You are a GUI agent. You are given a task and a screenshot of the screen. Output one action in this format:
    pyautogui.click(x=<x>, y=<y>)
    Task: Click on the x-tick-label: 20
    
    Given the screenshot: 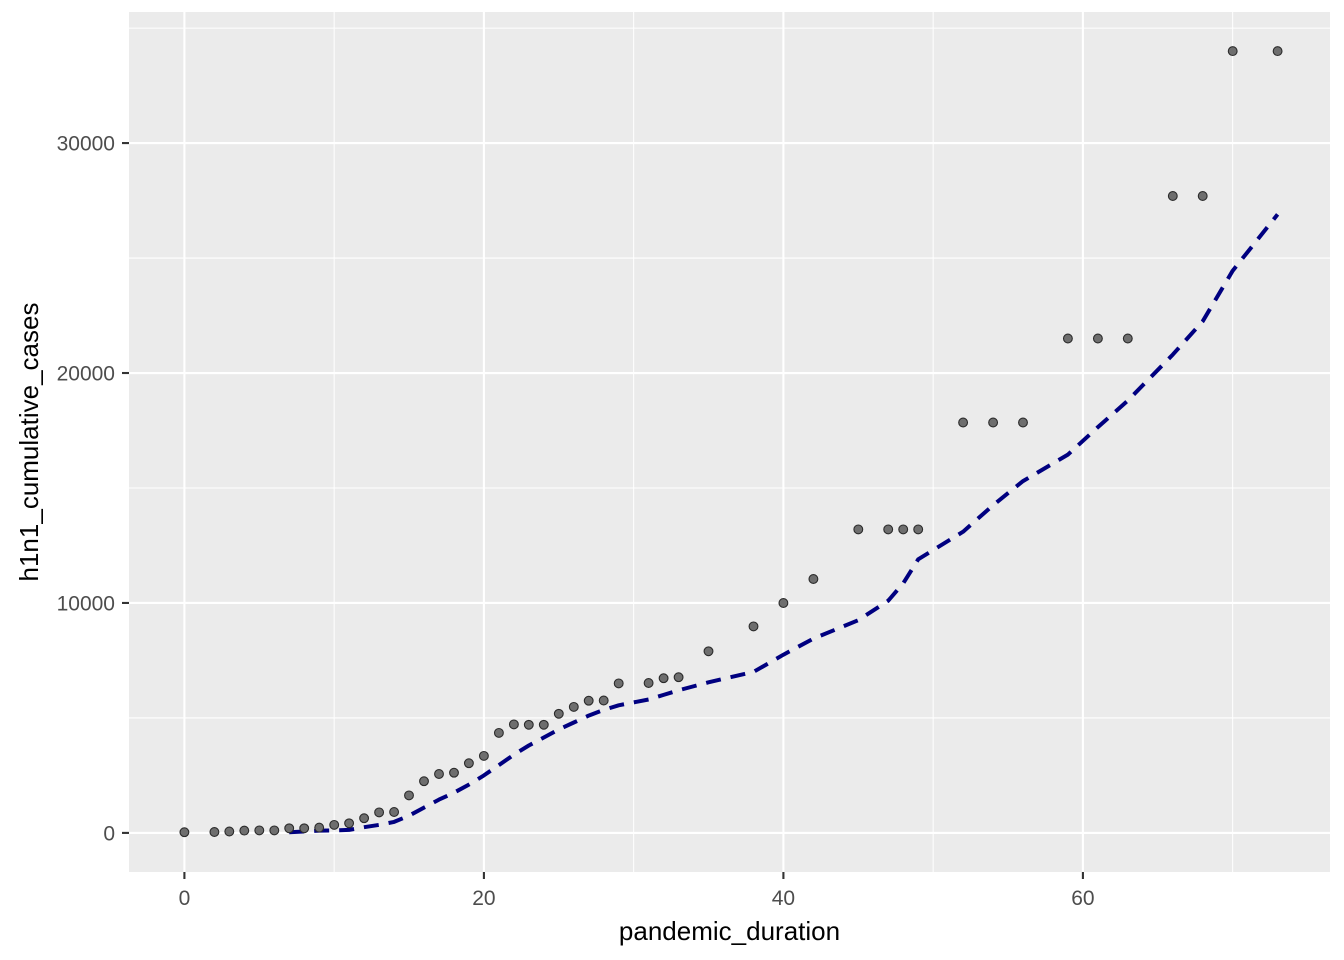 What is the action you would take?
    pyautogui.click(x=483, y=898)
    